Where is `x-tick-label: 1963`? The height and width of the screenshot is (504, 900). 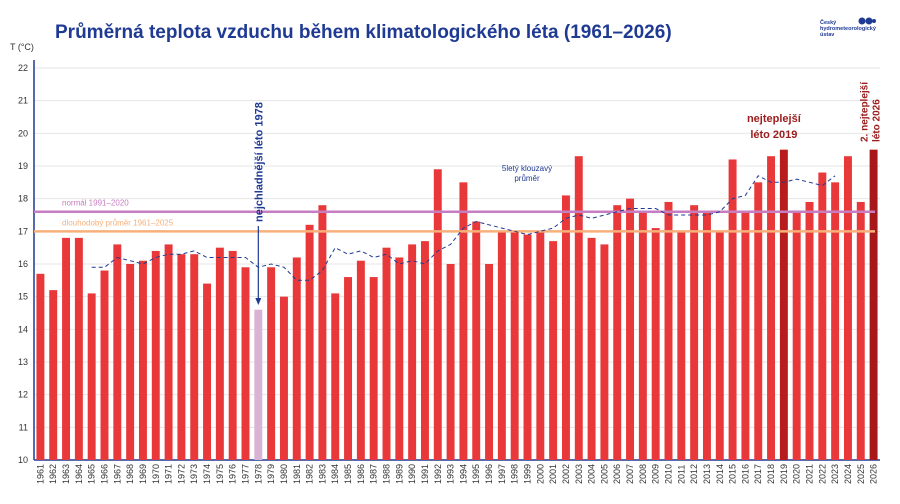 x-tick-label: 1963 is located at coordinates (66, 474).